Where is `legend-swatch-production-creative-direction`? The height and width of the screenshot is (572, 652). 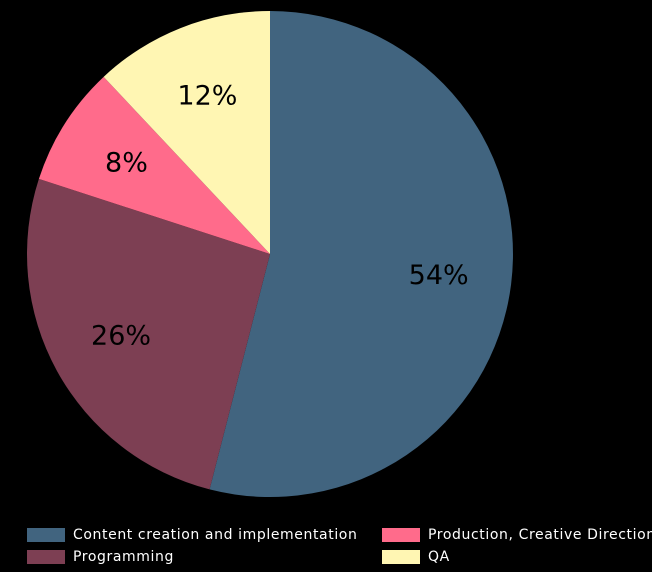
legend-swatch-production-creative-direction is located at coordinates (401, 535).